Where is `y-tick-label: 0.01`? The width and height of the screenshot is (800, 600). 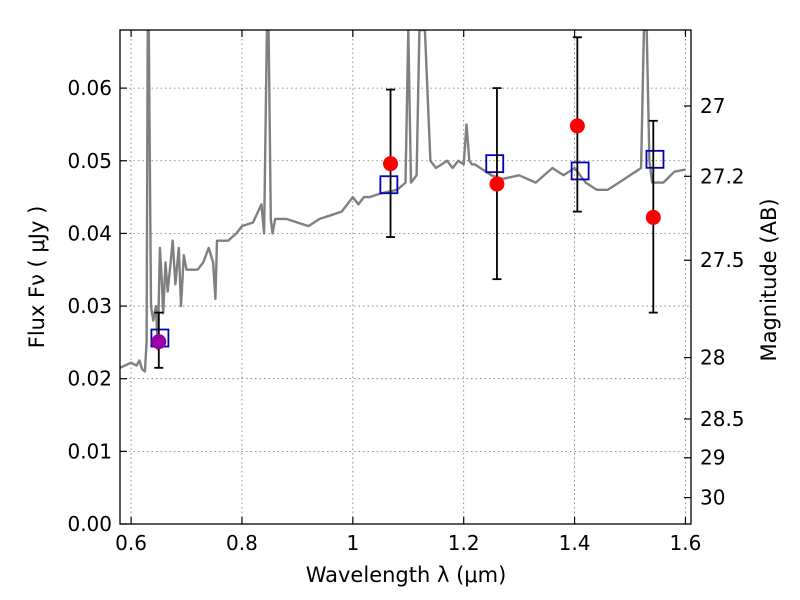
y-tick-label: 0.01 is located at coordinates (89, 451).